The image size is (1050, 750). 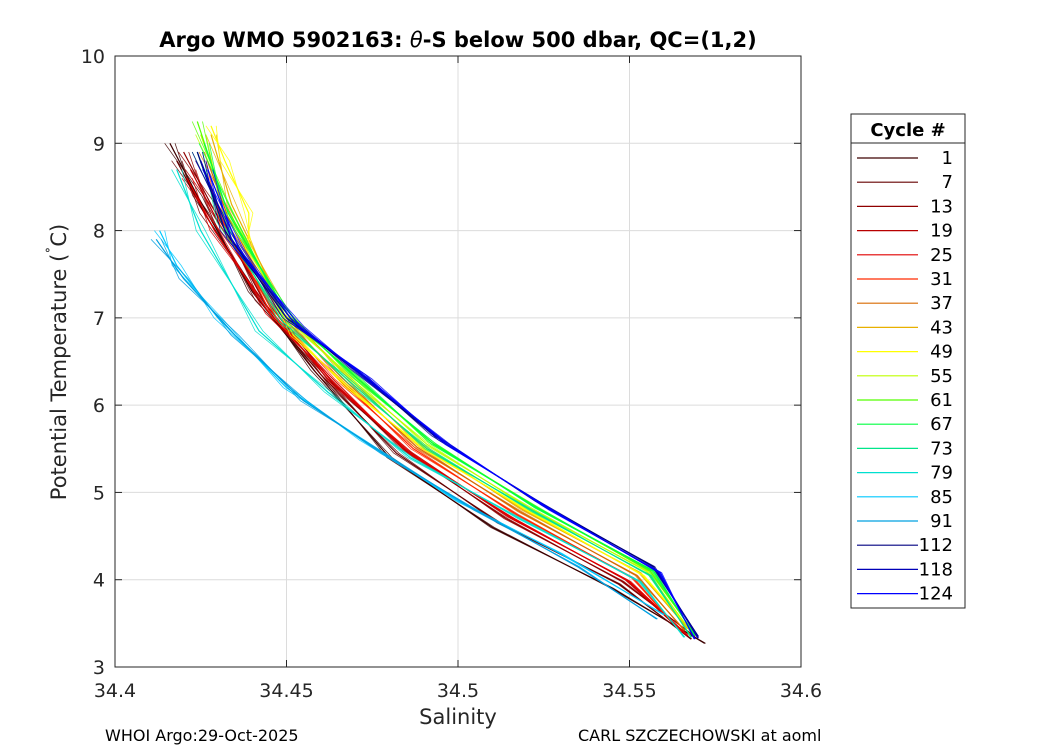 I want to click on legend-label-cycle-49: 49, so click(x=941, y=352).